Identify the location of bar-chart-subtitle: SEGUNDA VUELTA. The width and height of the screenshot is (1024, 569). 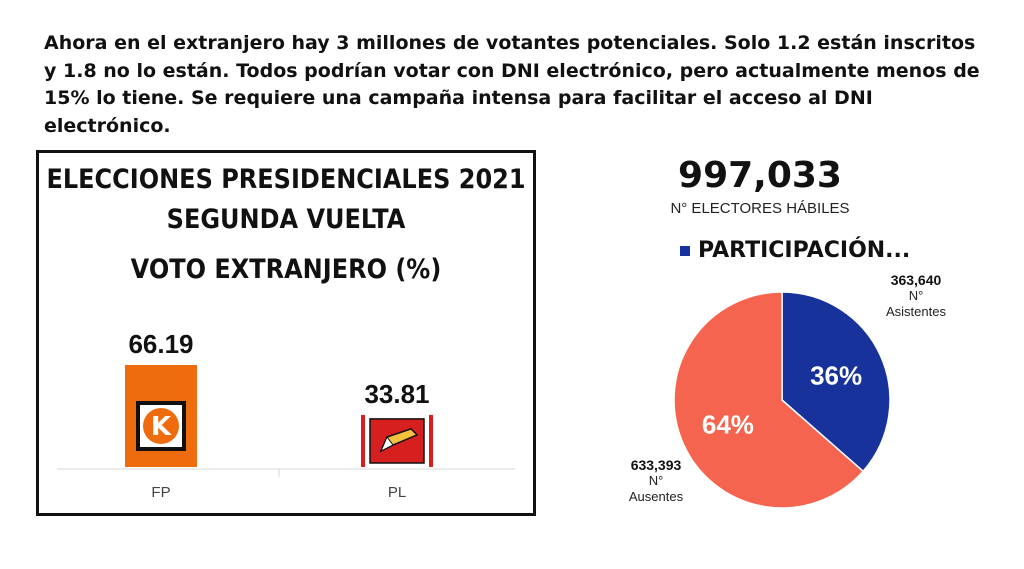
(286, 219).